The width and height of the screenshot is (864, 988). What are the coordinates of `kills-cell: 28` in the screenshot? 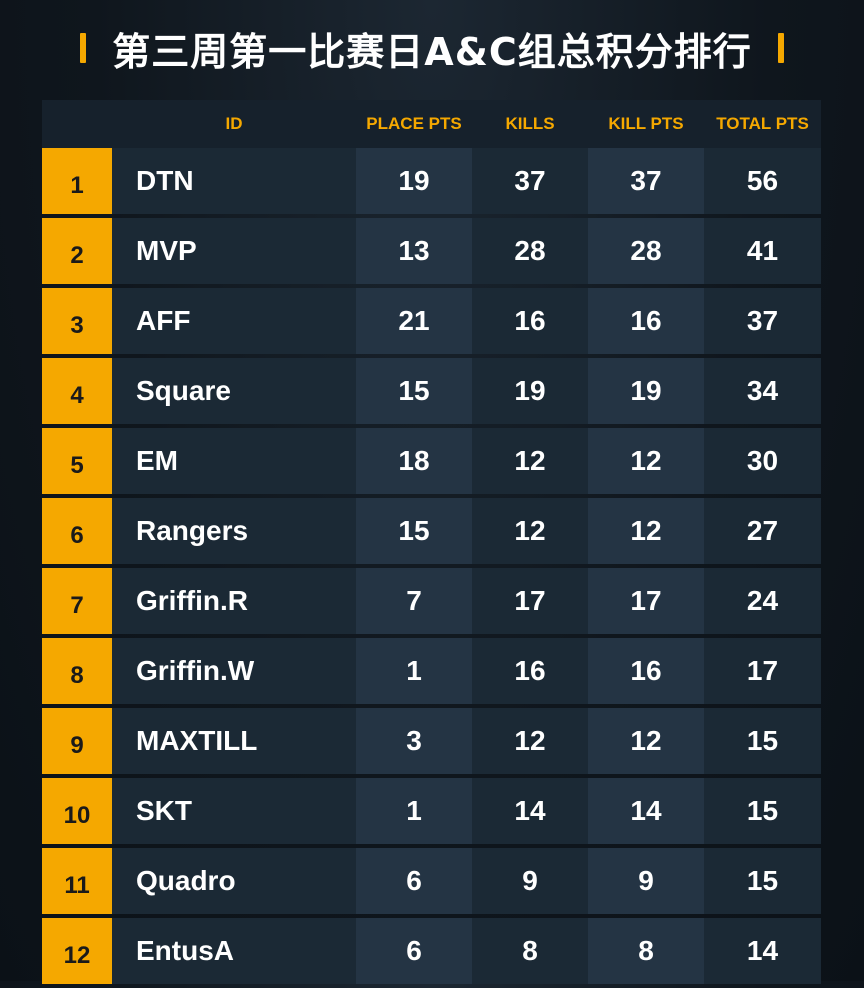 It's located at (530, 251).